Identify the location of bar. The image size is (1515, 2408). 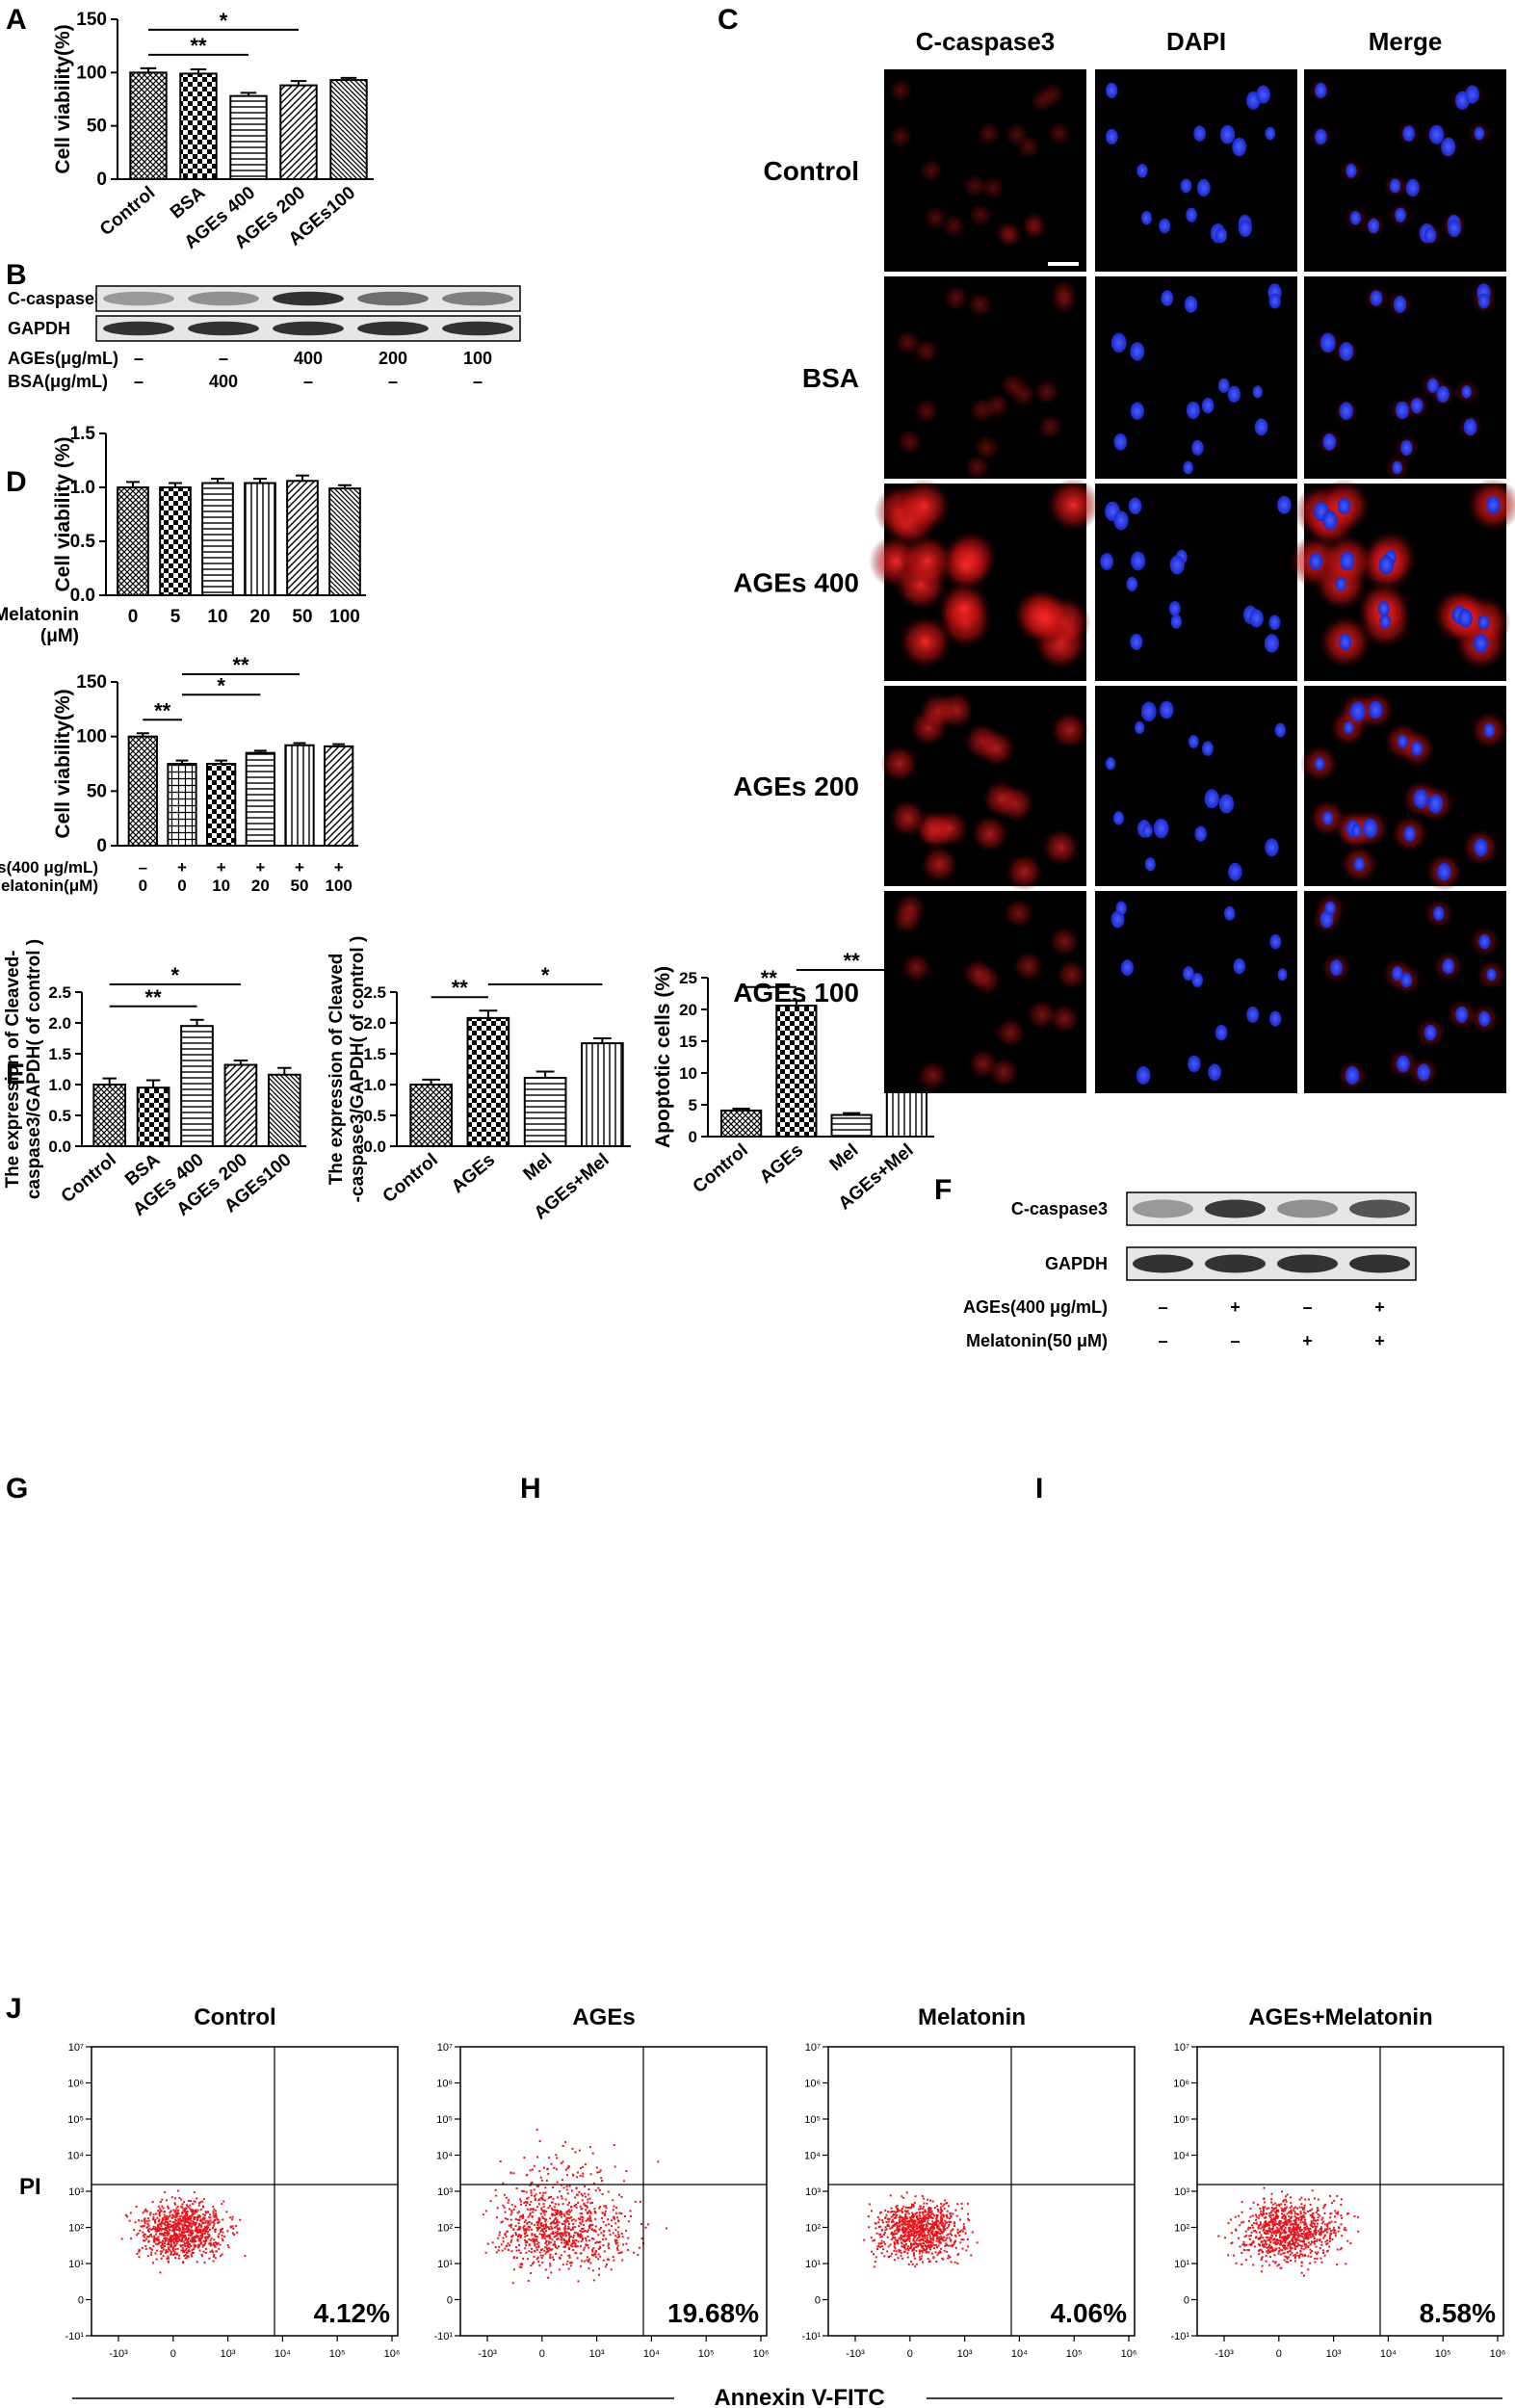
(110, 1115).